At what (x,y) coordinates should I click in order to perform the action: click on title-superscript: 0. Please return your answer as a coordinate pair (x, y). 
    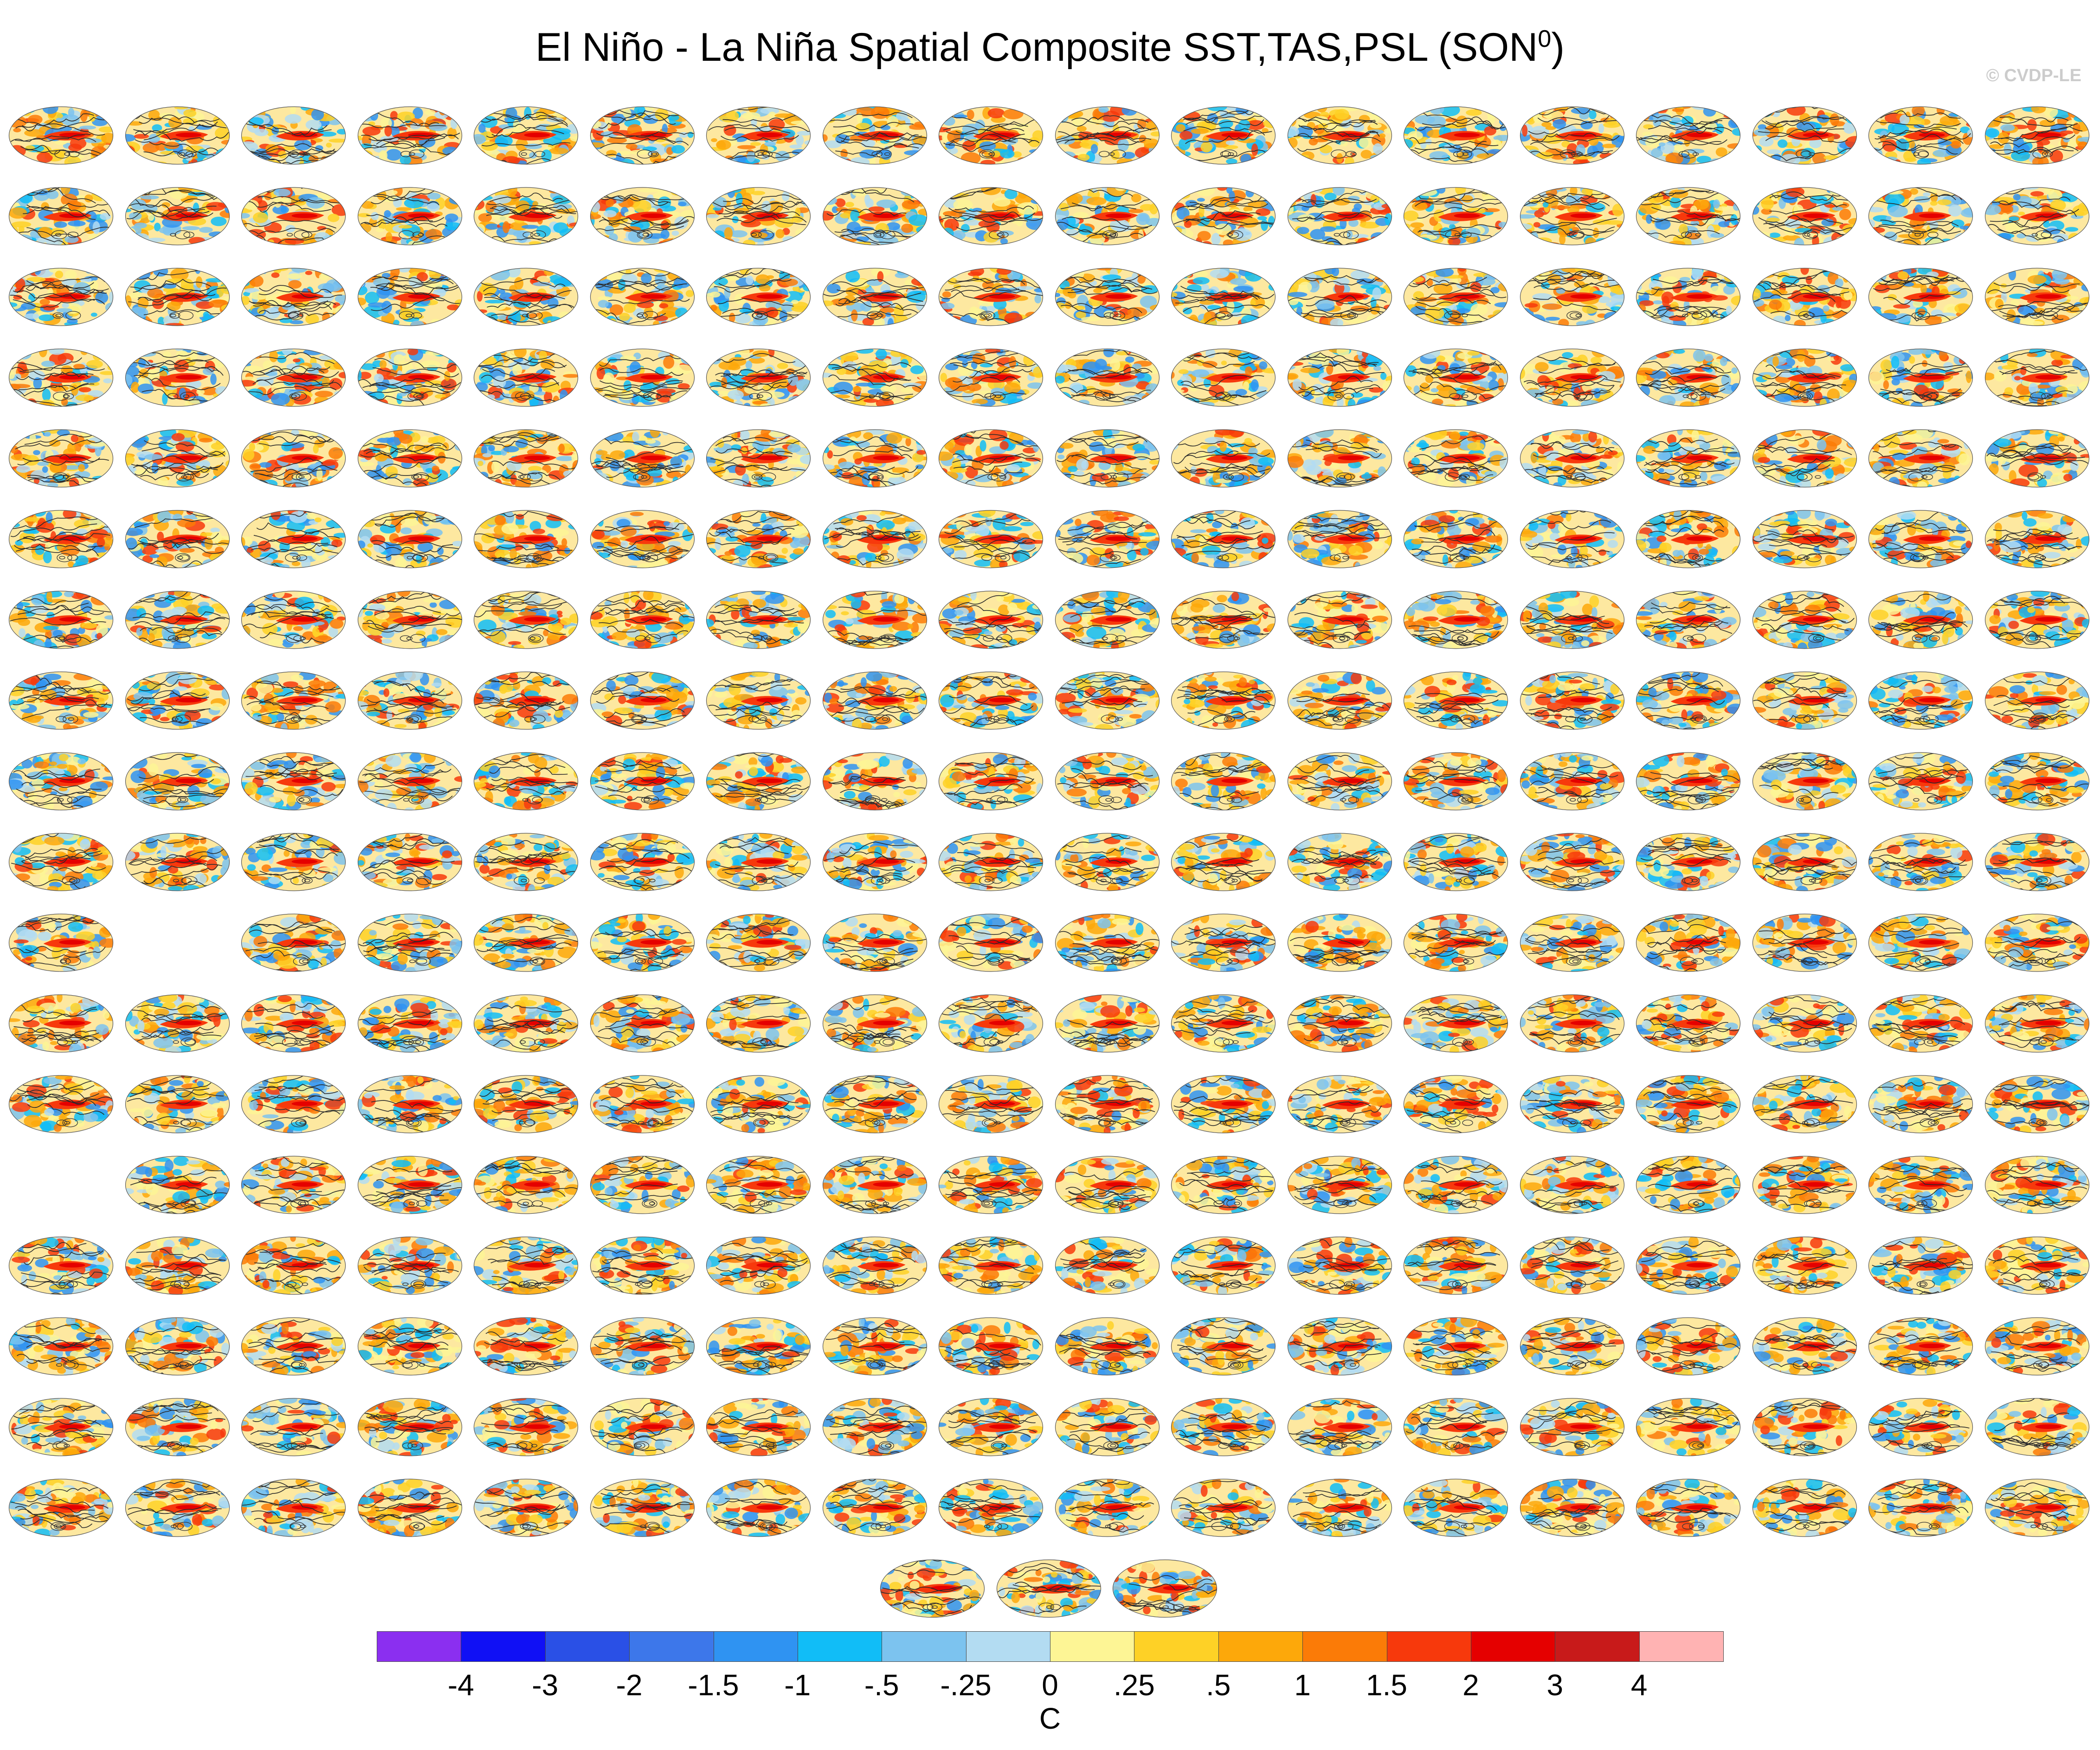
    Looking at the image, I should click on (1544, 39).